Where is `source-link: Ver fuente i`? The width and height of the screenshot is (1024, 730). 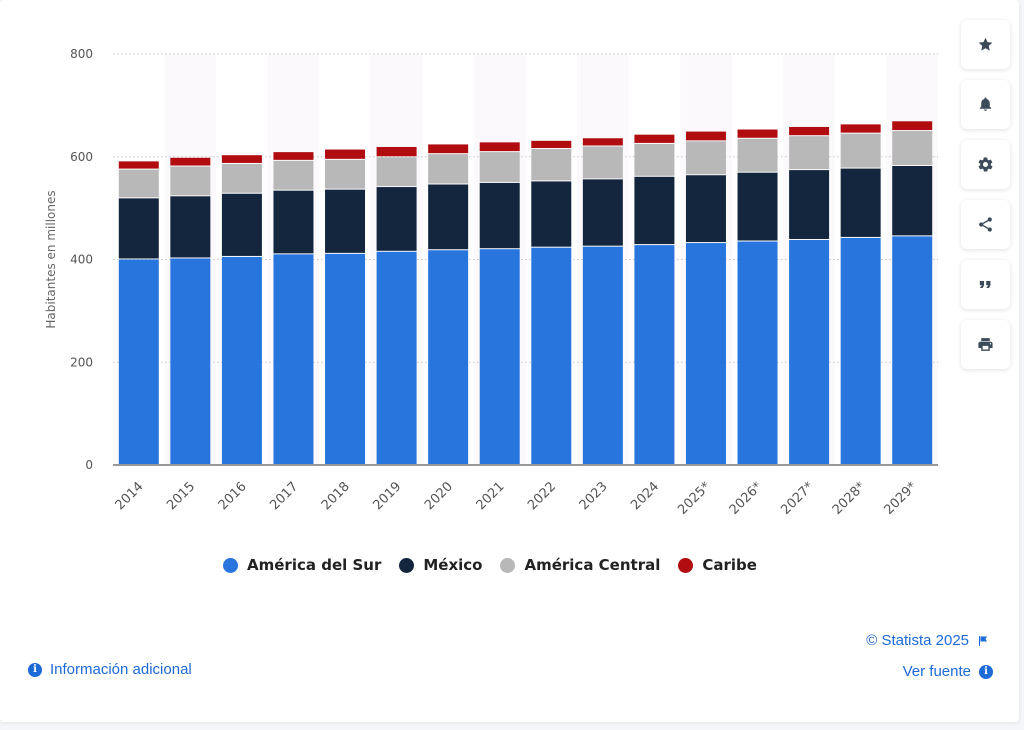
source-link: Ver fuente i is located at coordinates (948, 671).